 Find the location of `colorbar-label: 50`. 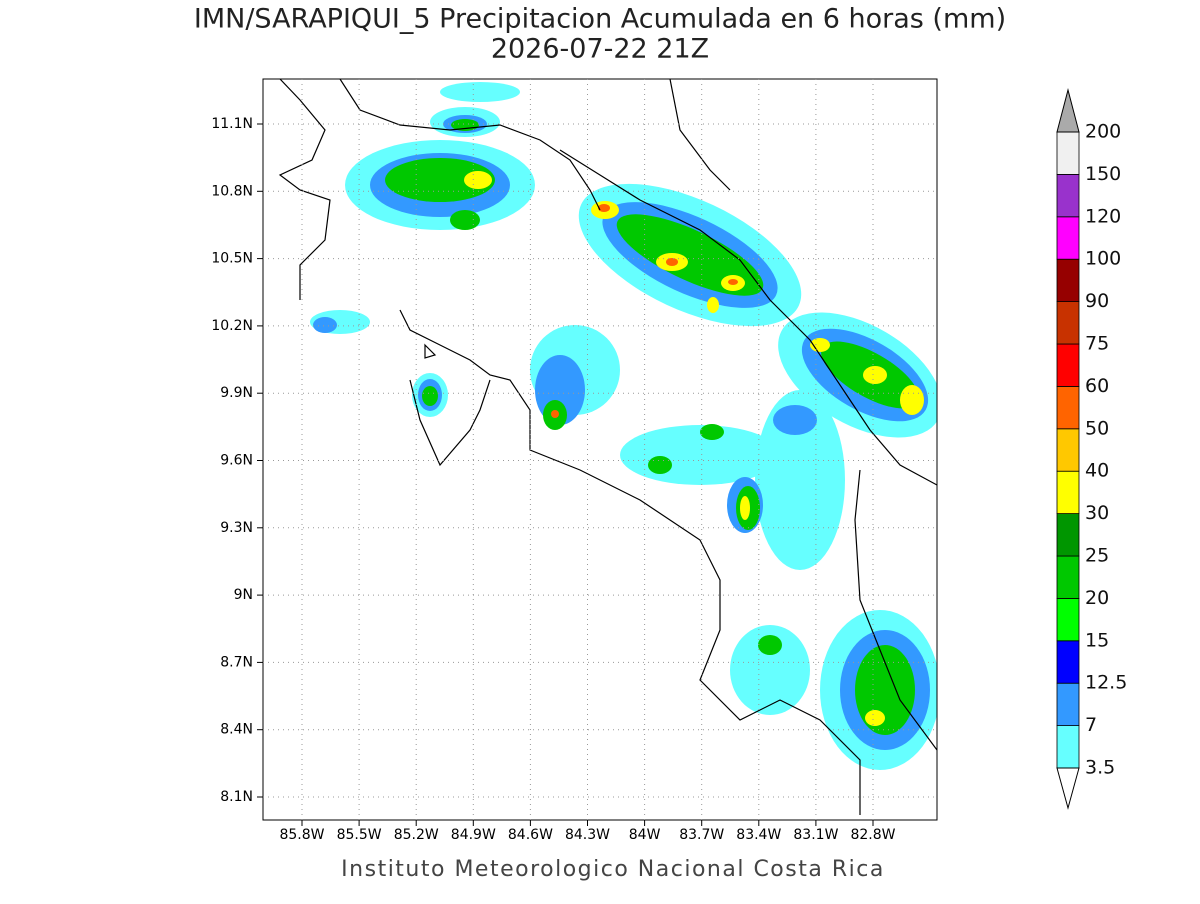

colorbar-label: 50 is located at coordinates (1097, 428).